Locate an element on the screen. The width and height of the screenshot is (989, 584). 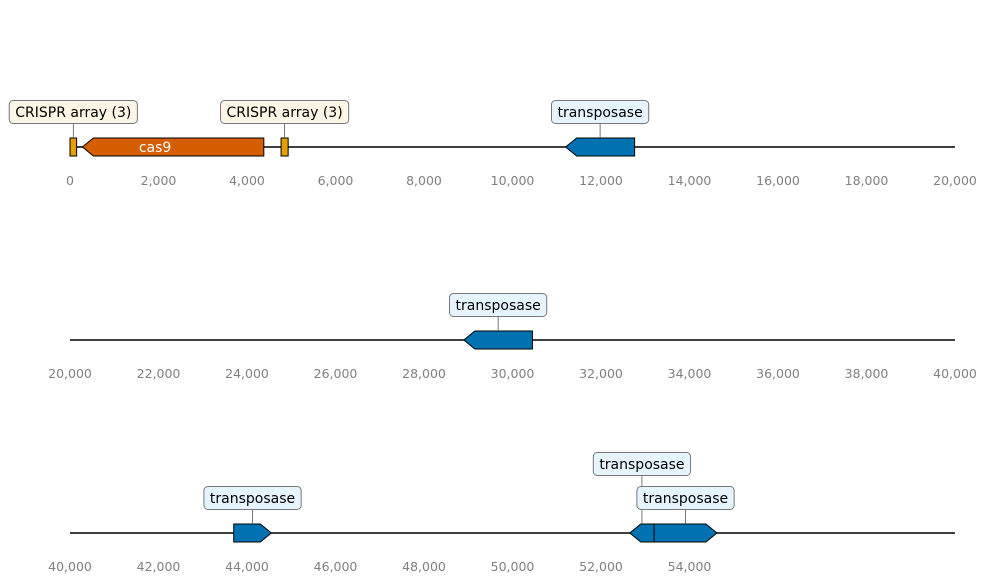
axis-tick-label: 32,000 is located at coordinates (601, 373).